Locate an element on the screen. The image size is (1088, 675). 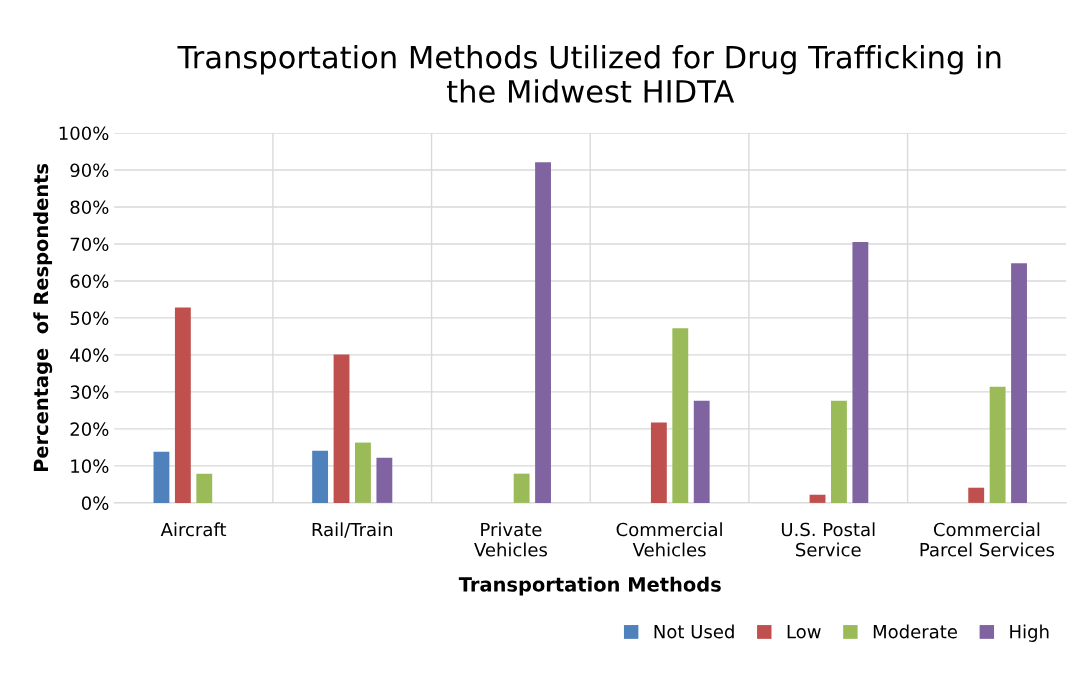
legend-label: Low is located at coordinates (804, 632).